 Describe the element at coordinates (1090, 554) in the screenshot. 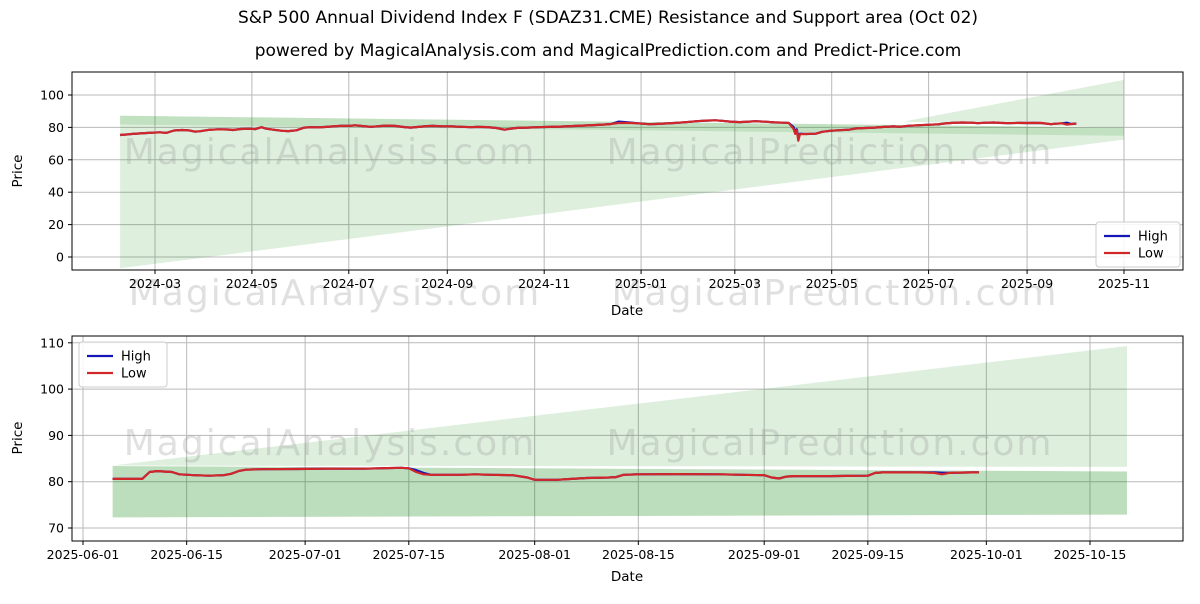

I see `x-tick-label: 2025-10-15` at that location.